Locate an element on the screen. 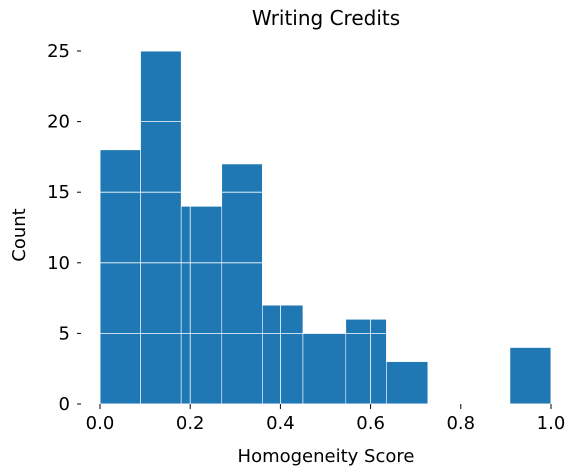 This screenshot has height=475, width=583. x-tick-label-3: 0.6 is located at coordinates (370, 423).